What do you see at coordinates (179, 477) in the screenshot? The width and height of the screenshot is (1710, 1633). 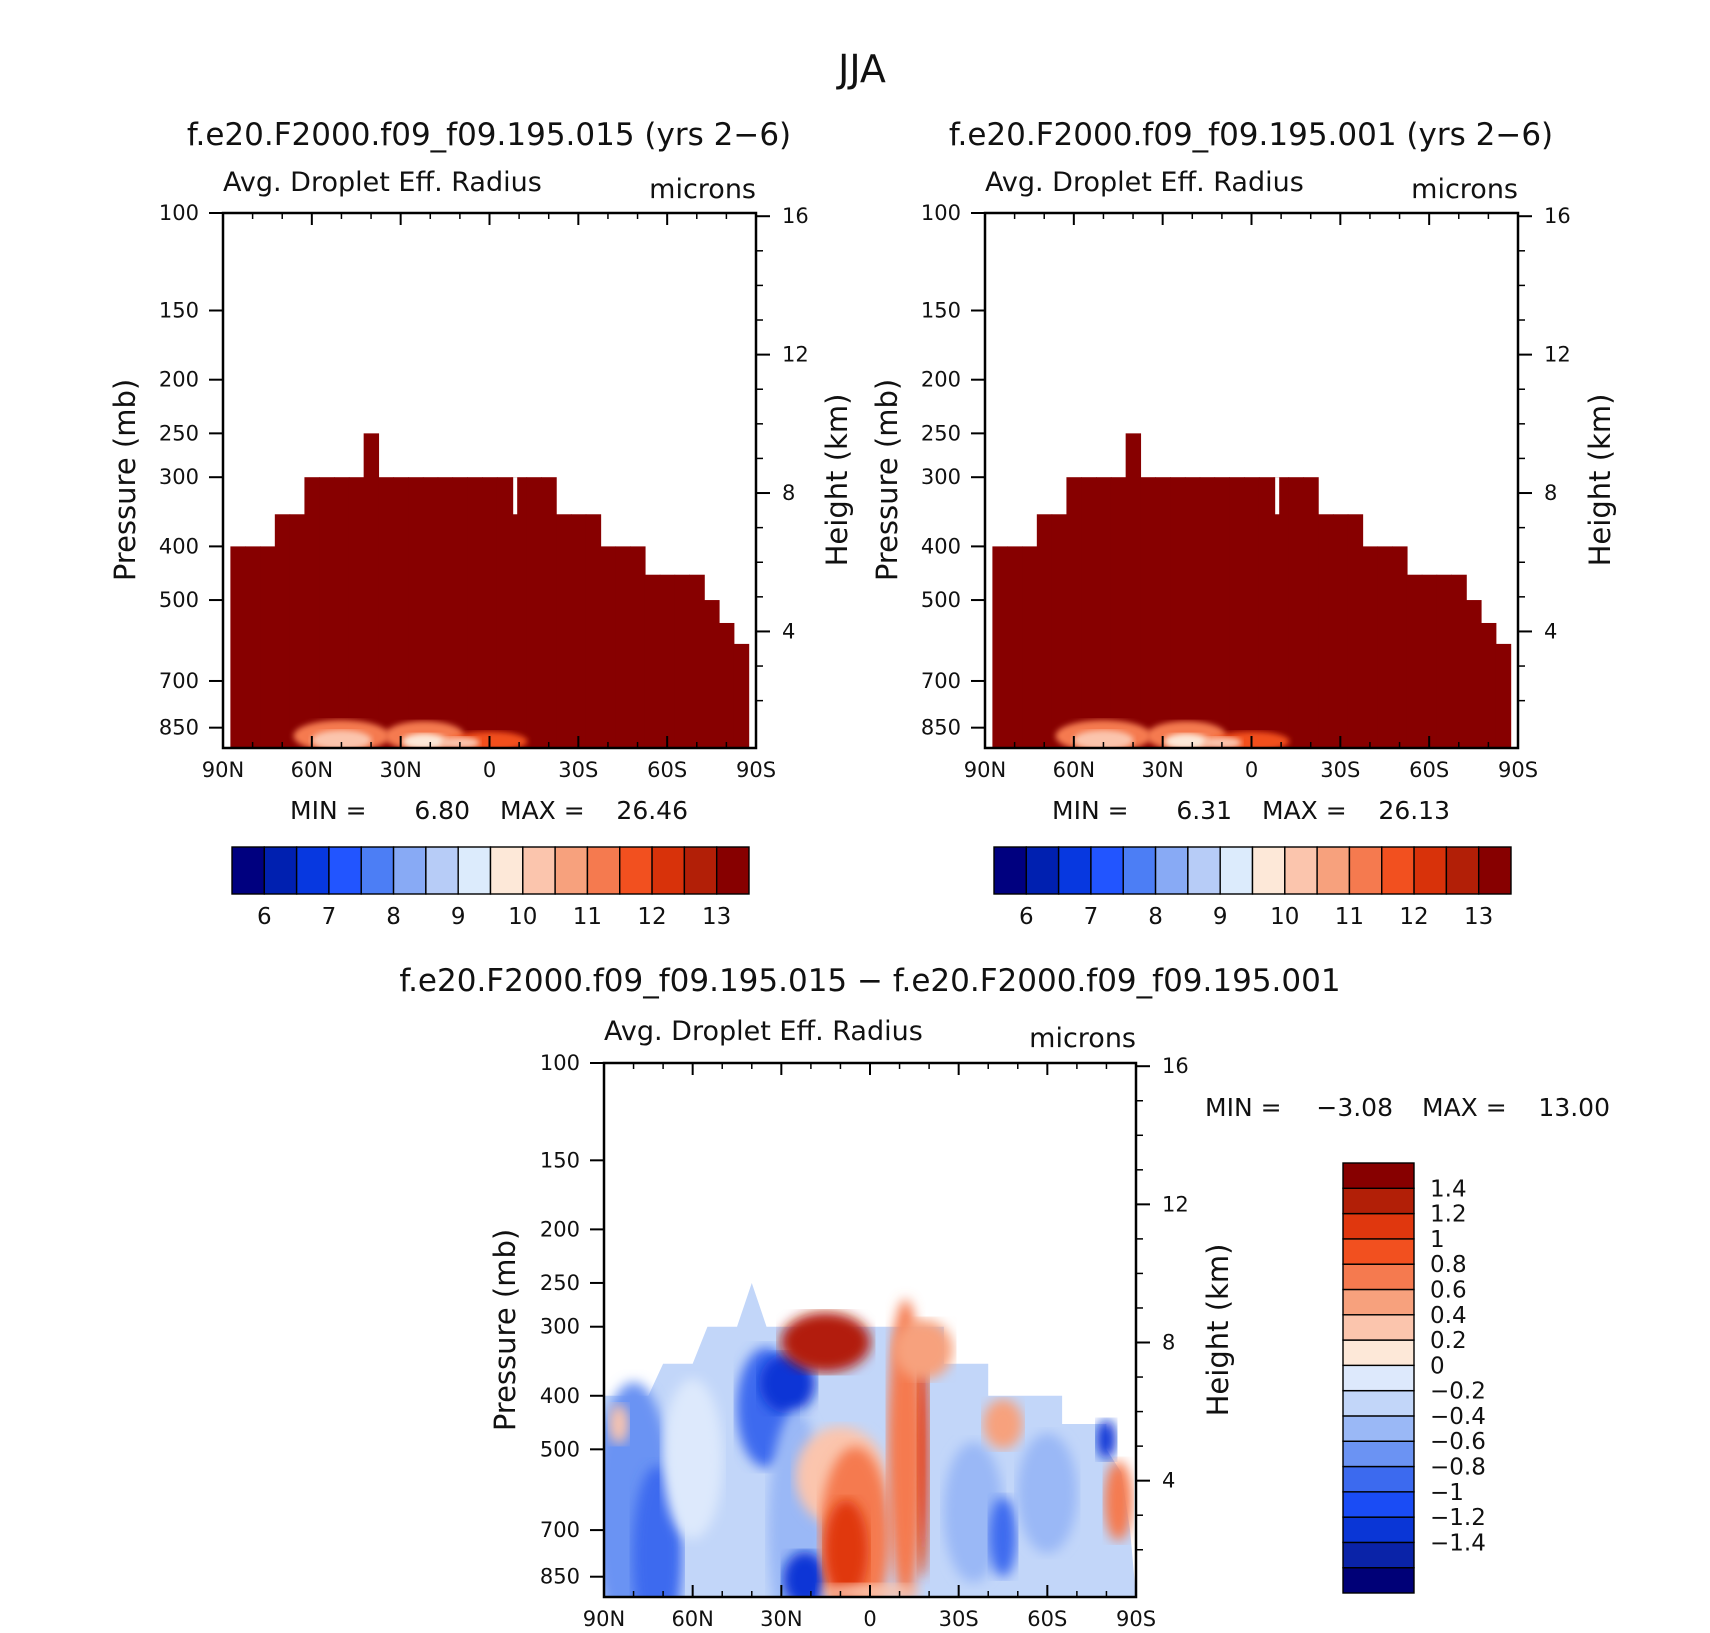 I see `y-tick-label: 300` at bounding box center [179, 477].